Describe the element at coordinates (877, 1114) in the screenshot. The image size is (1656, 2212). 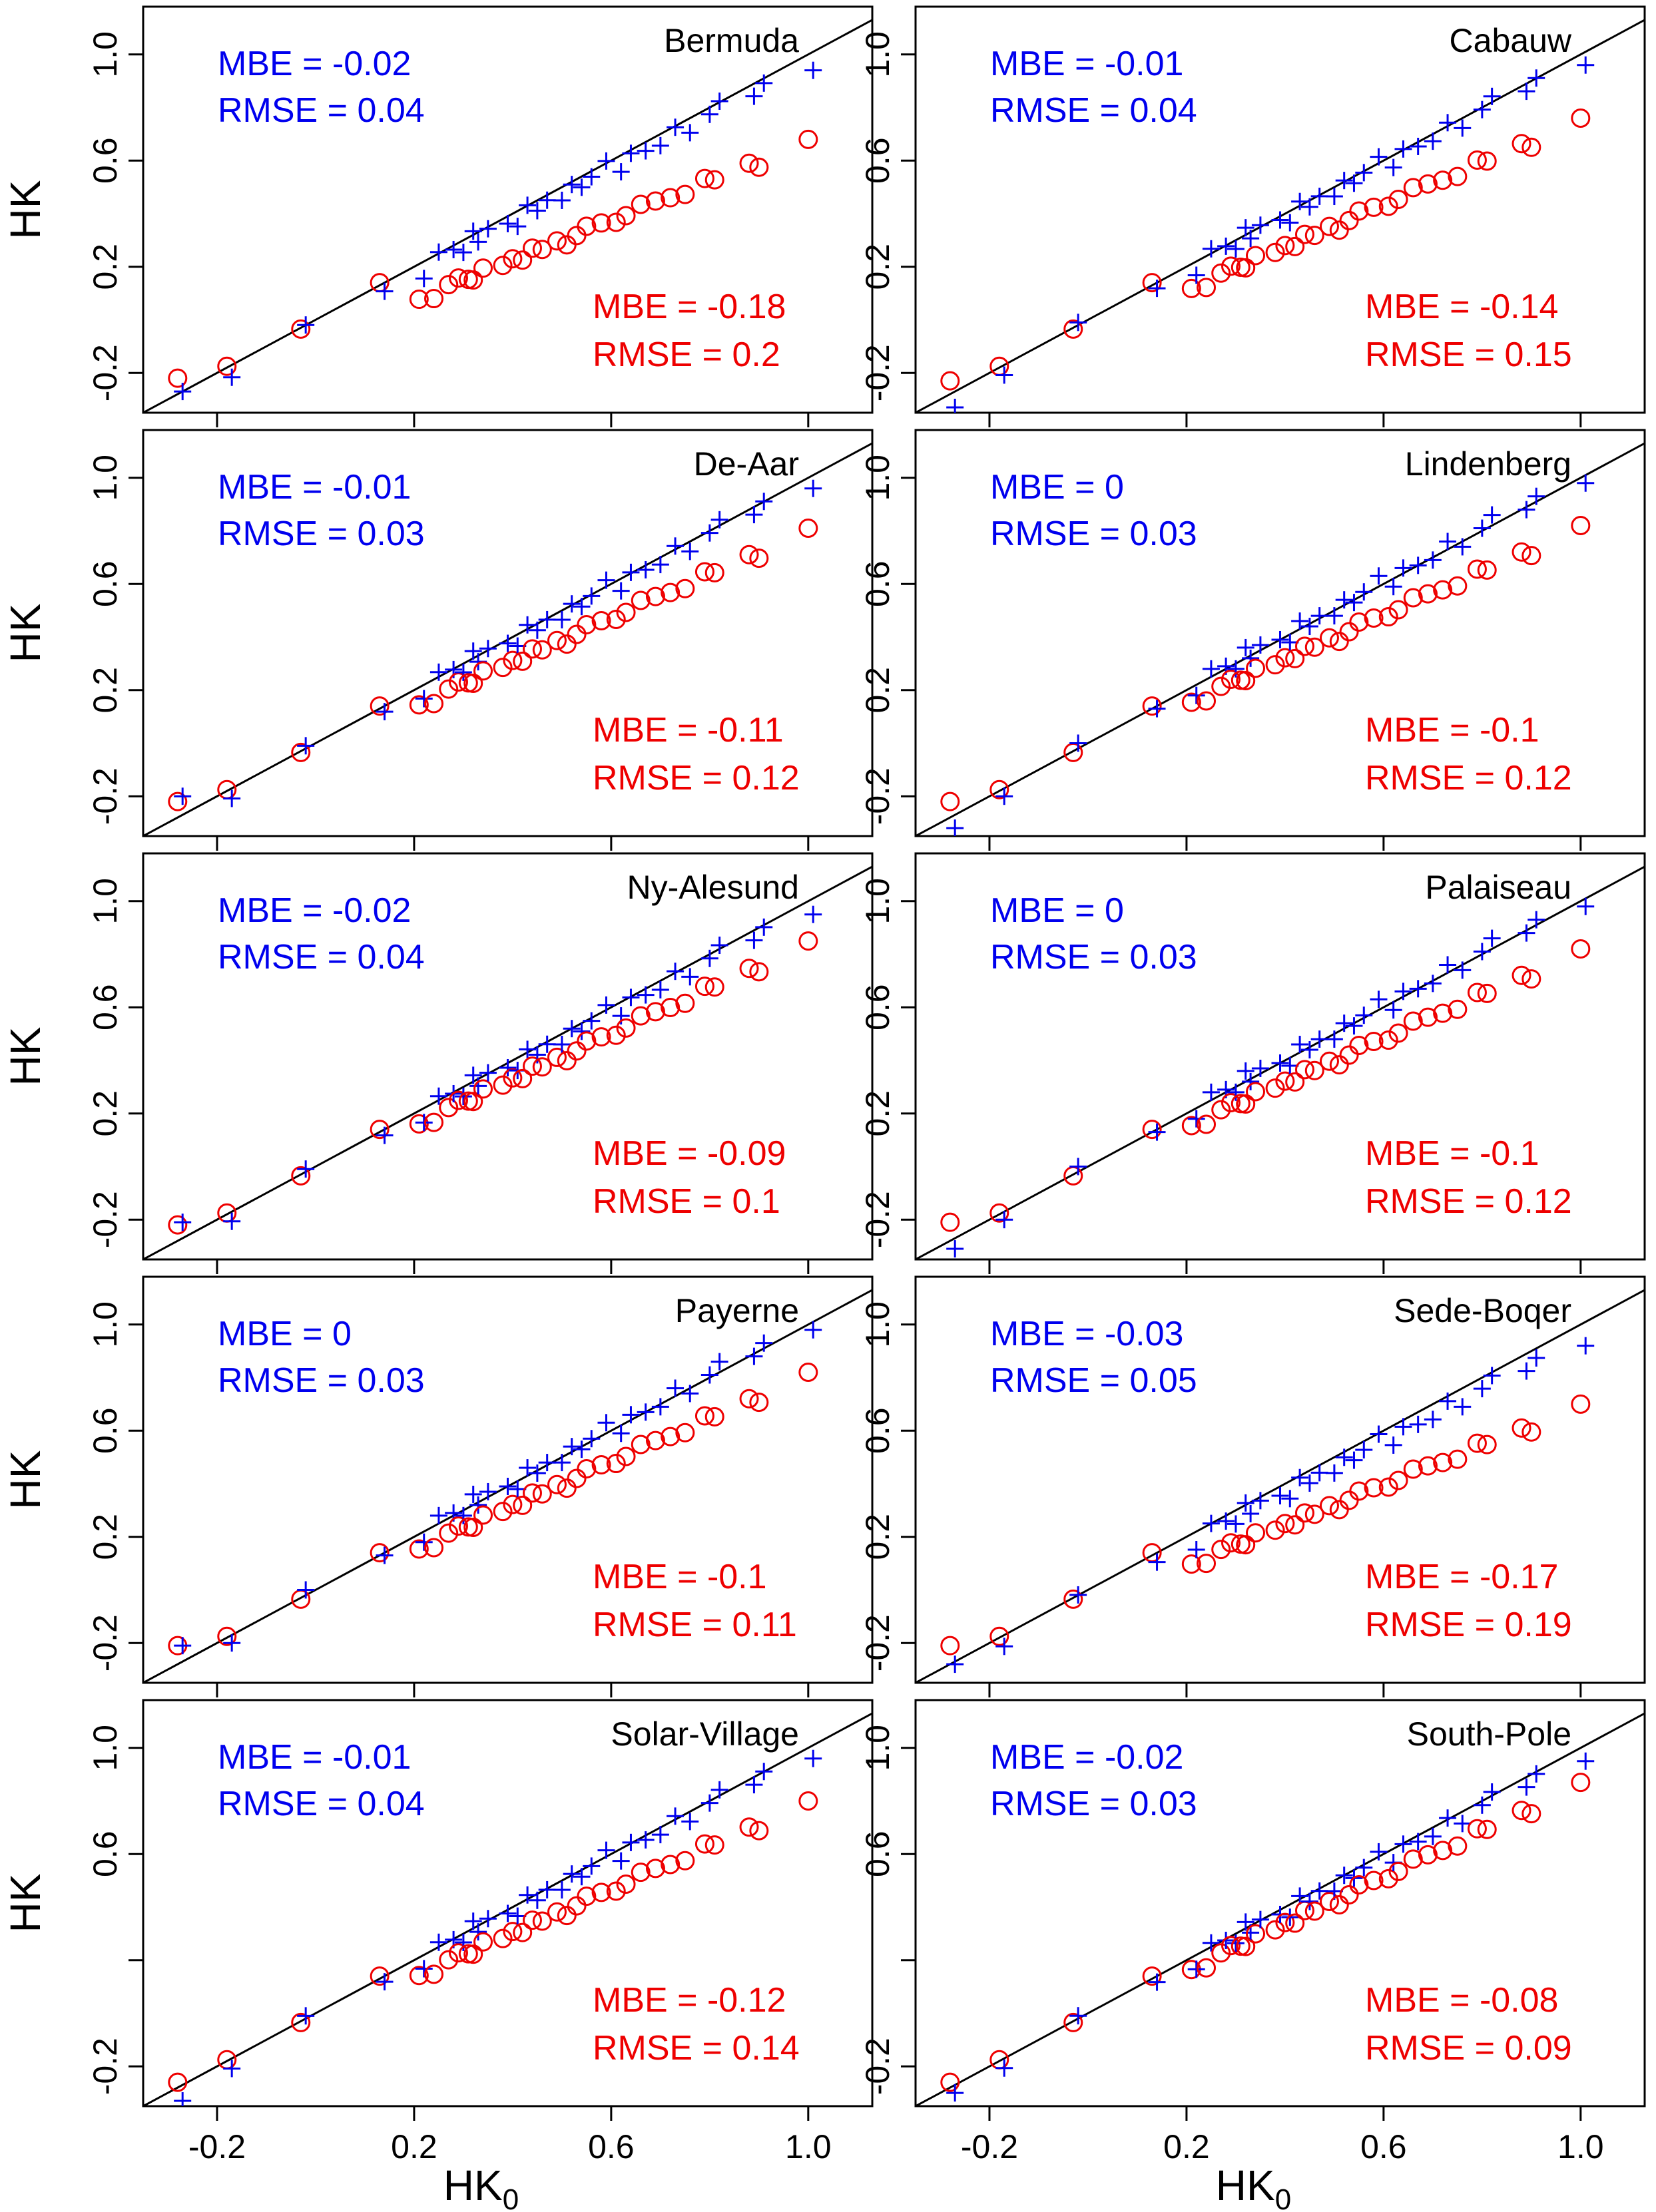
I see `y-tick-label: 0.2` at that location.